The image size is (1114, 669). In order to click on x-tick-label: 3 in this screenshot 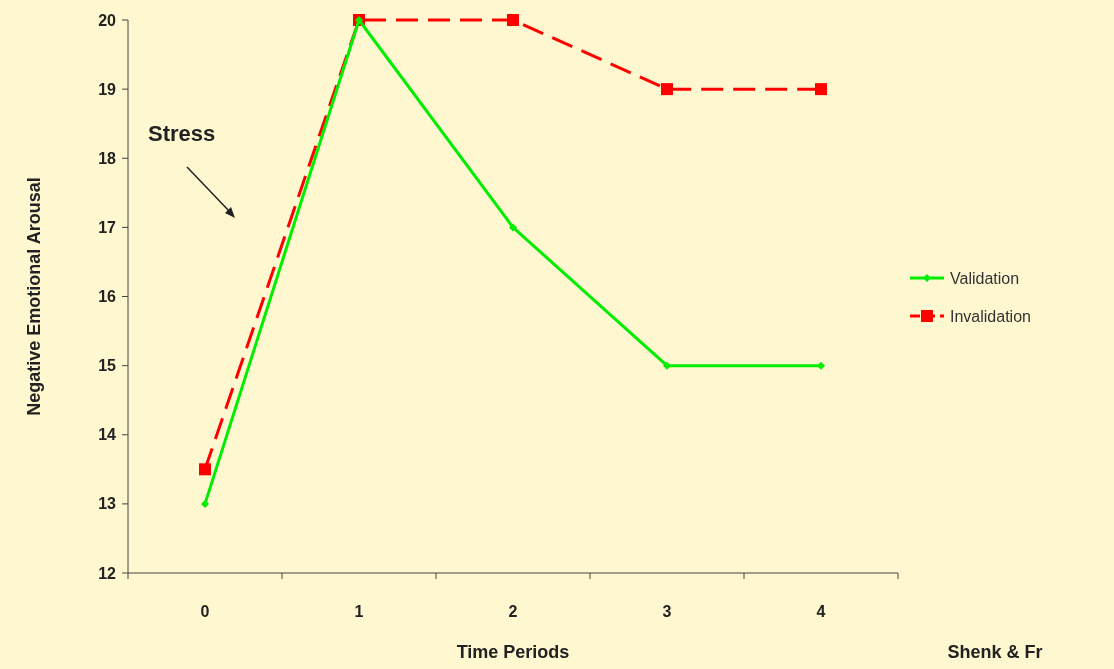, I will do `click(667, 611)`.